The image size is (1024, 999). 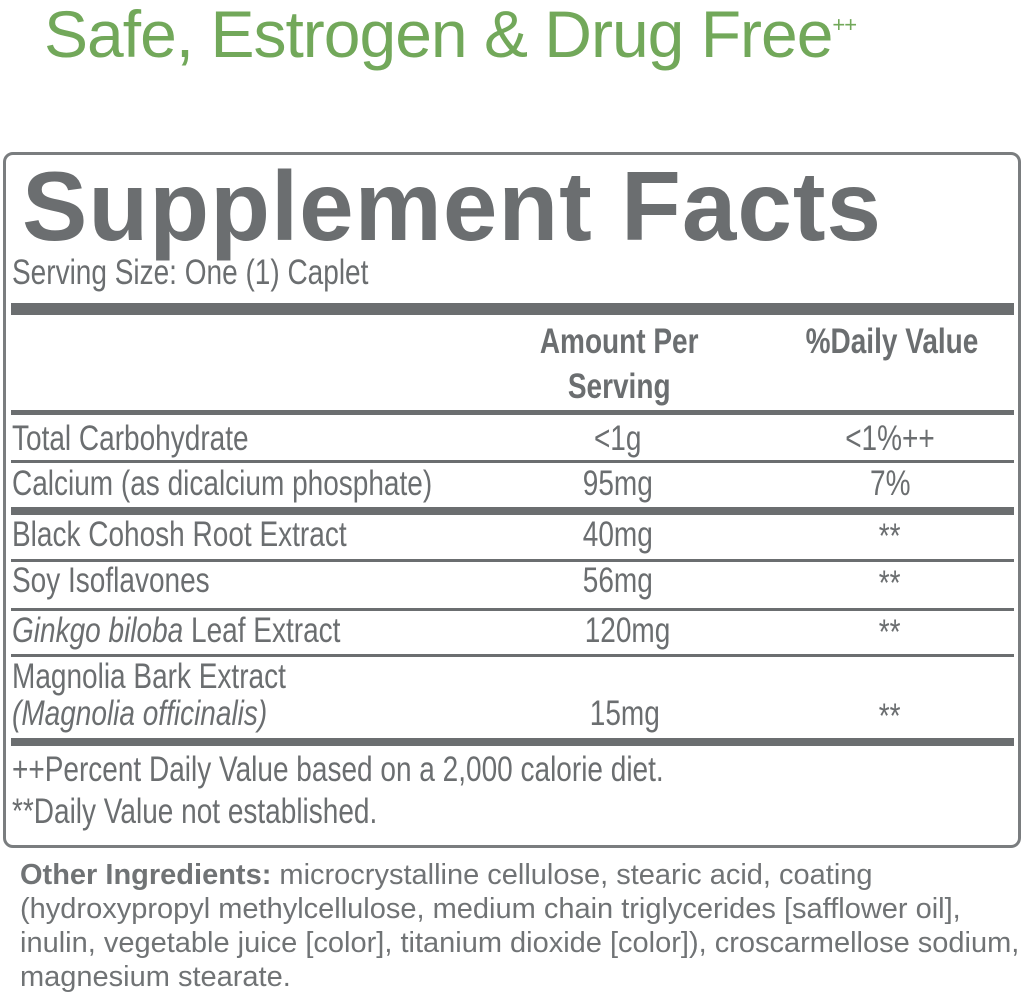 What do you see at coordinates (619, 386) in the screenshot?
I see `header-amount-line2: Serving` at bounding box center [619, 386].